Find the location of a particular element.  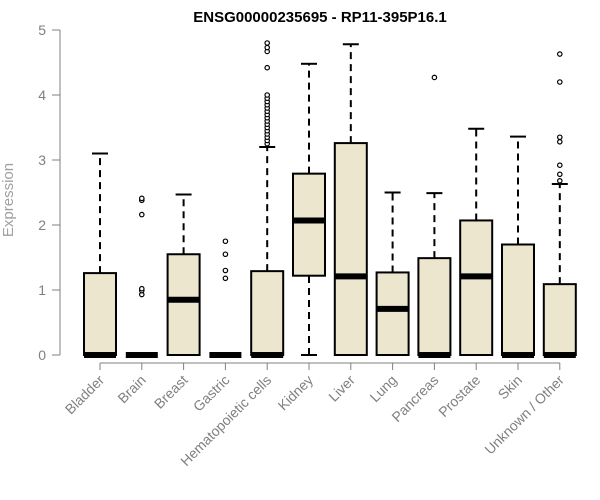

x-tick-label: Prostate is located at coordinates (459, 396).